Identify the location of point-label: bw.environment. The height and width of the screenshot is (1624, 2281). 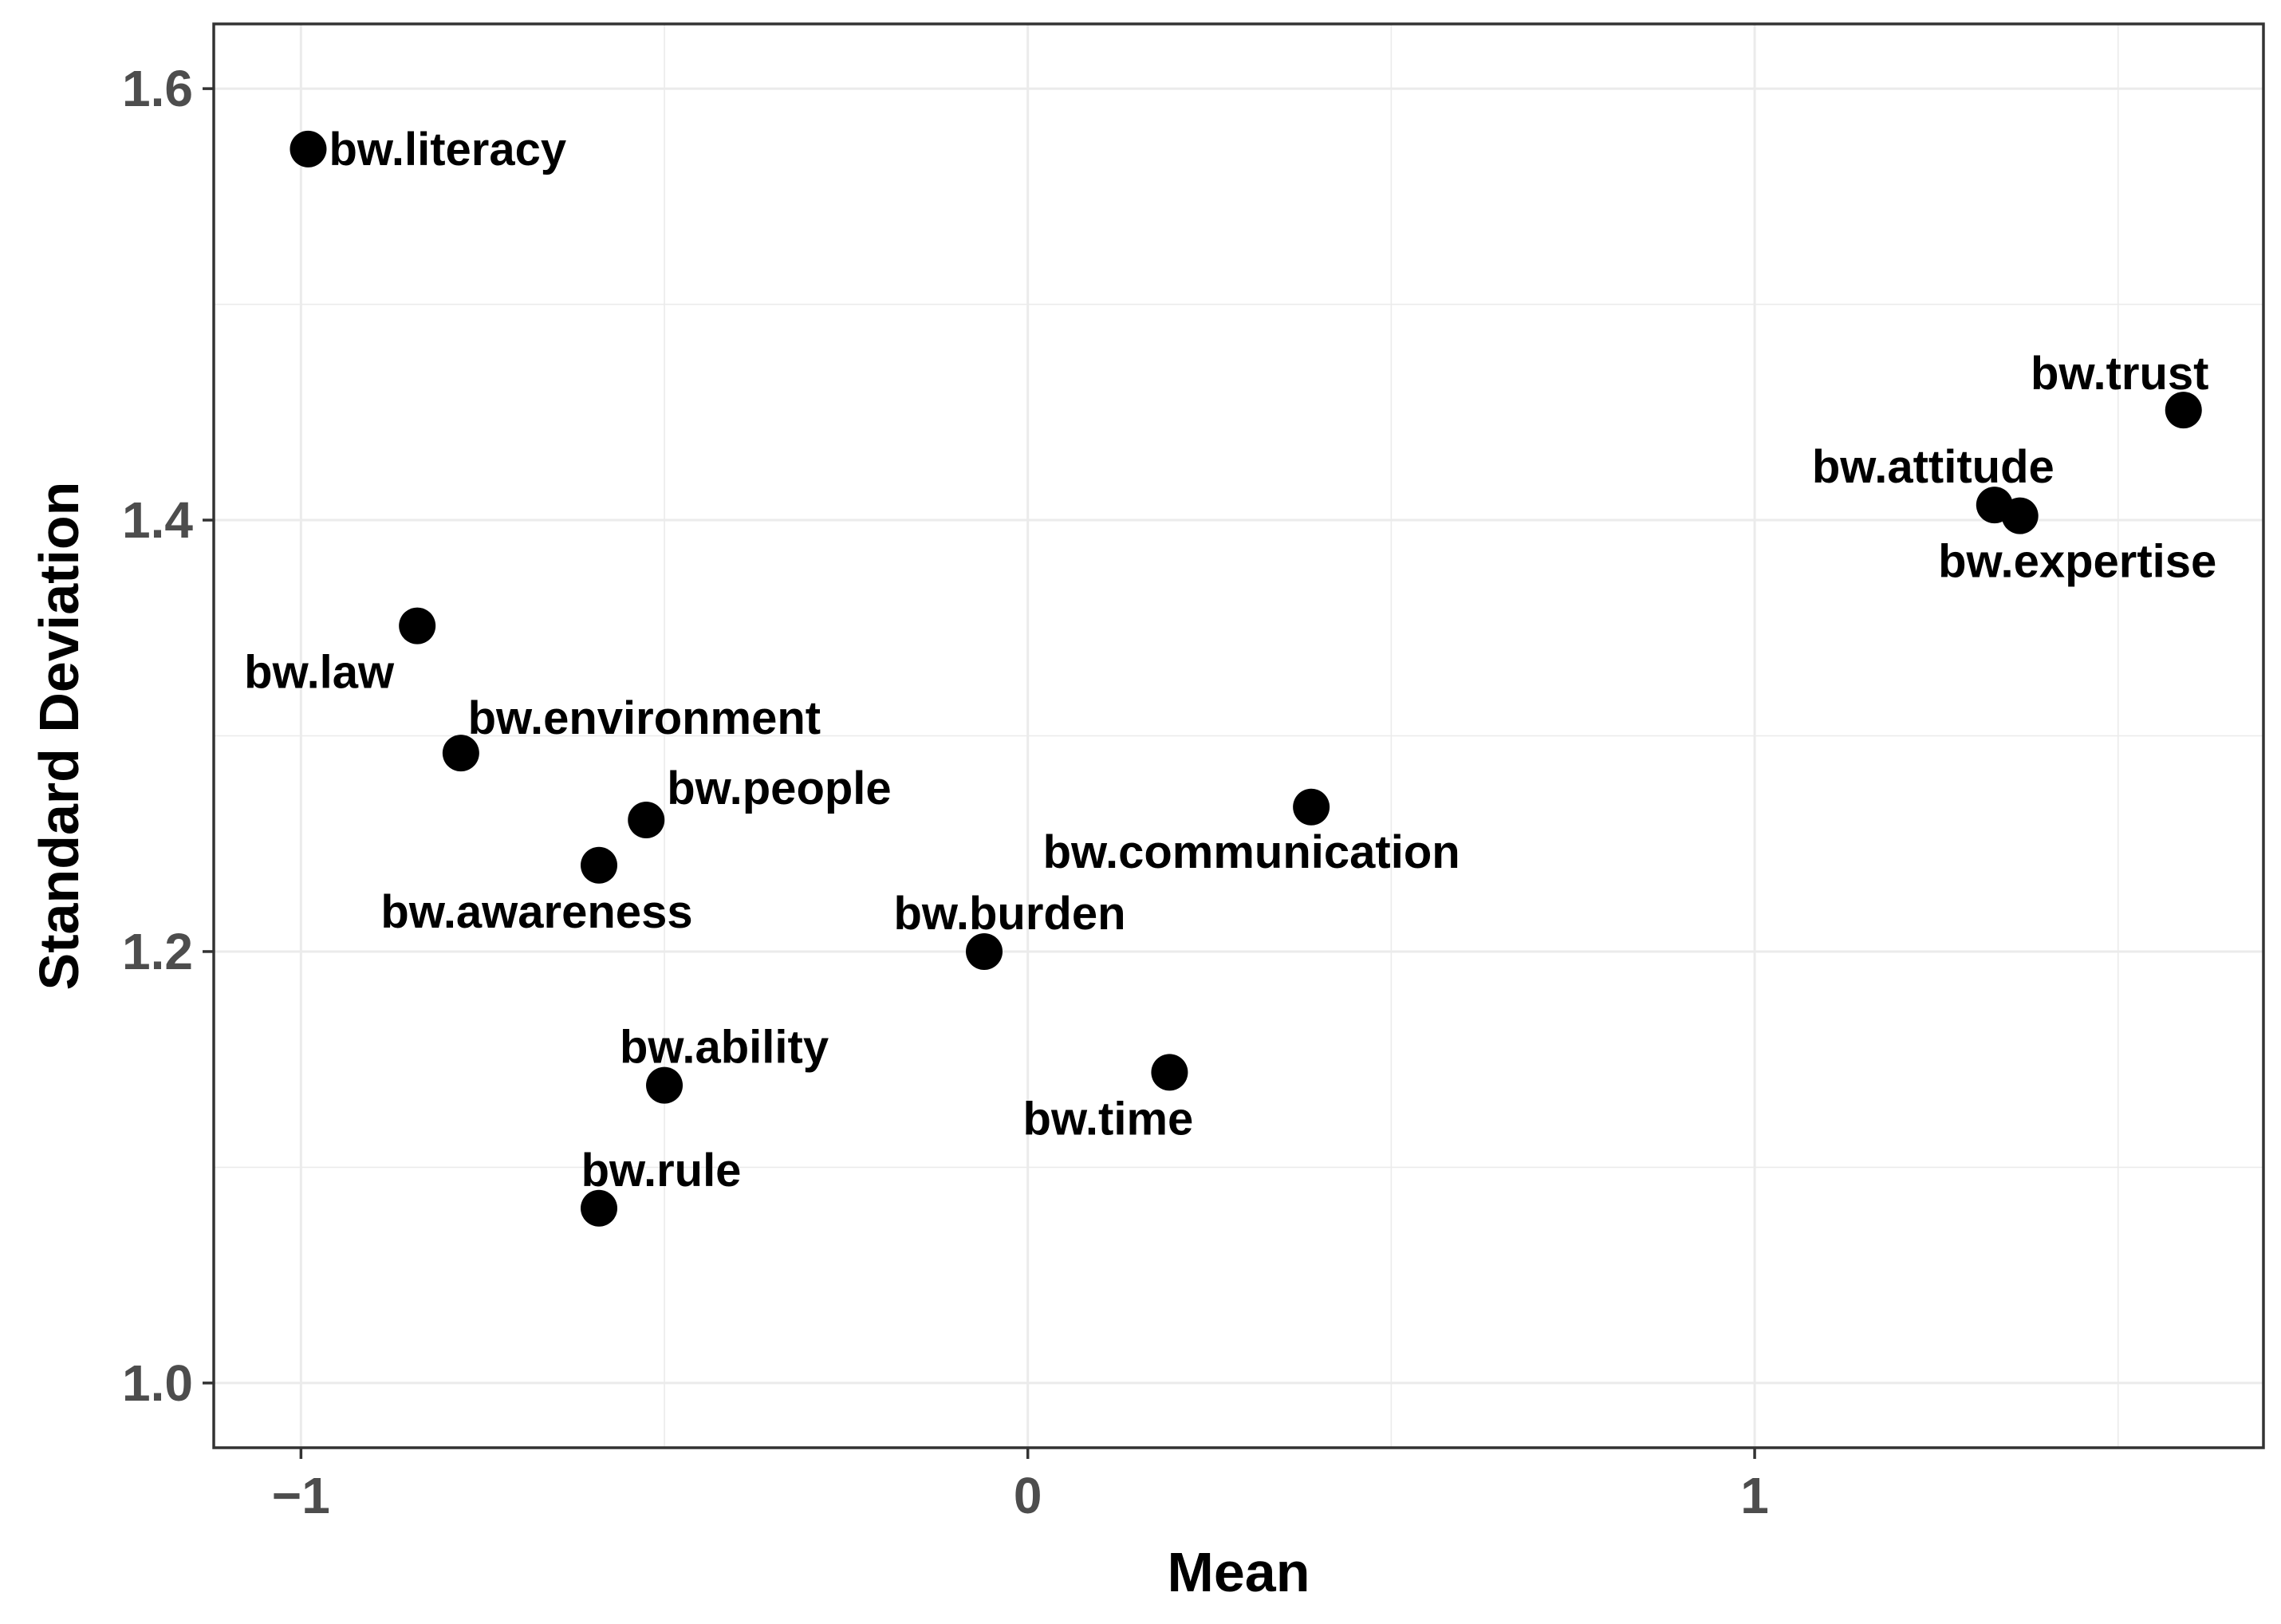
(645, 718).